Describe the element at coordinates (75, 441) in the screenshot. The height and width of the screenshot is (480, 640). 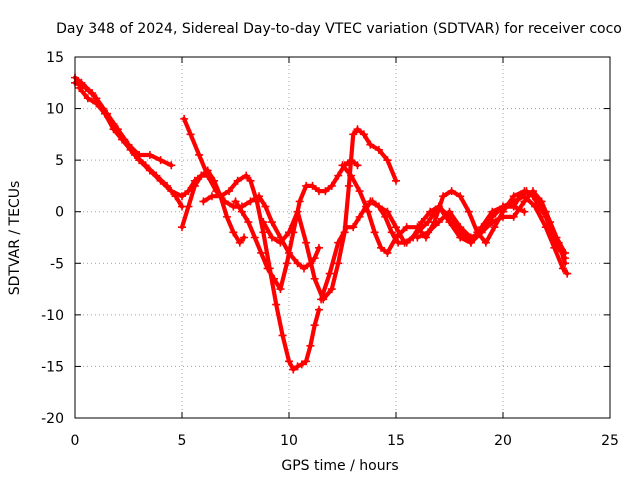
I see `x-tick-label: 0` at that location.